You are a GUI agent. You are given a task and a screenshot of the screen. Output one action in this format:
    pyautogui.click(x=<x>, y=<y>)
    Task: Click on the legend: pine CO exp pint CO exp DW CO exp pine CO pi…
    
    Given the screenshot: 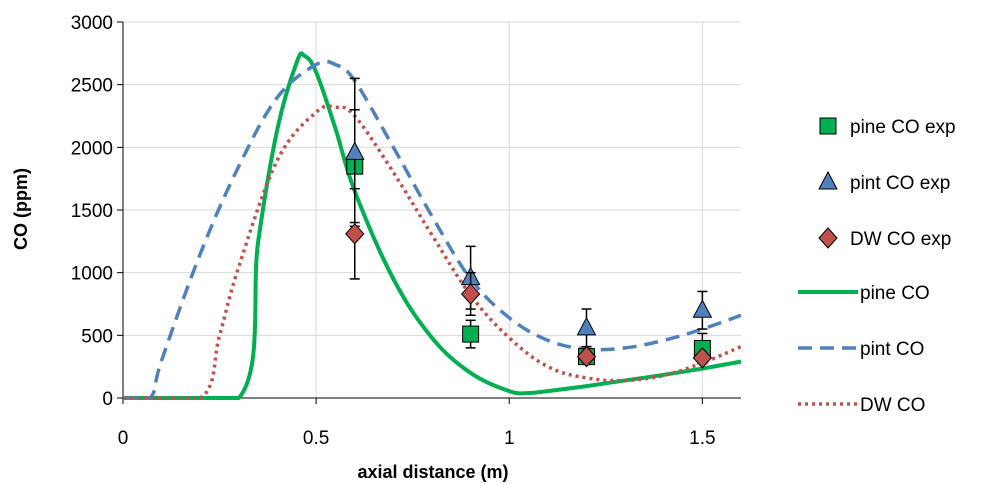 What is the action you would take?
    pyautogui.click(x=877, y=266)
    